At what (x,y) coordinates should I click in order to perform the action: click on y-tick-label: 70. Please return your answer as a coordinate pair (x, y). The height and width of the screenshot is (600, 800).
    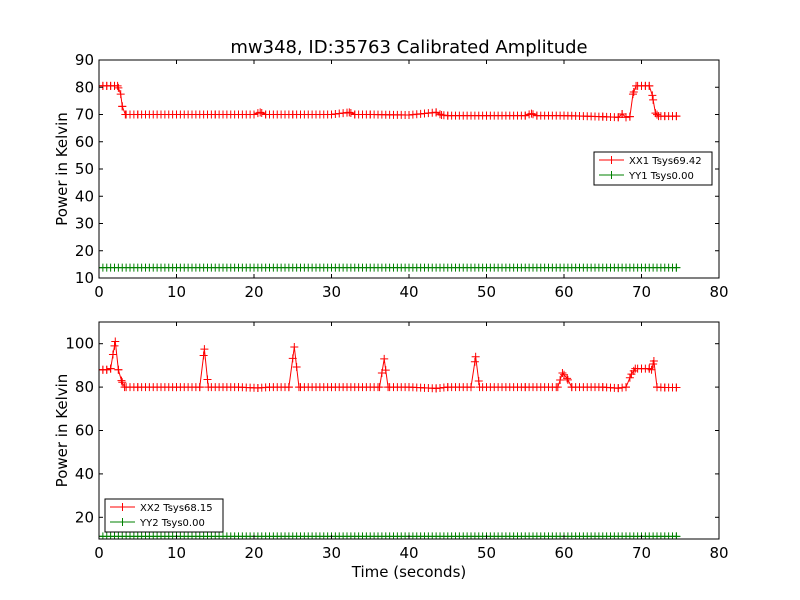
    Looking at the image, I should click on (84, 115).